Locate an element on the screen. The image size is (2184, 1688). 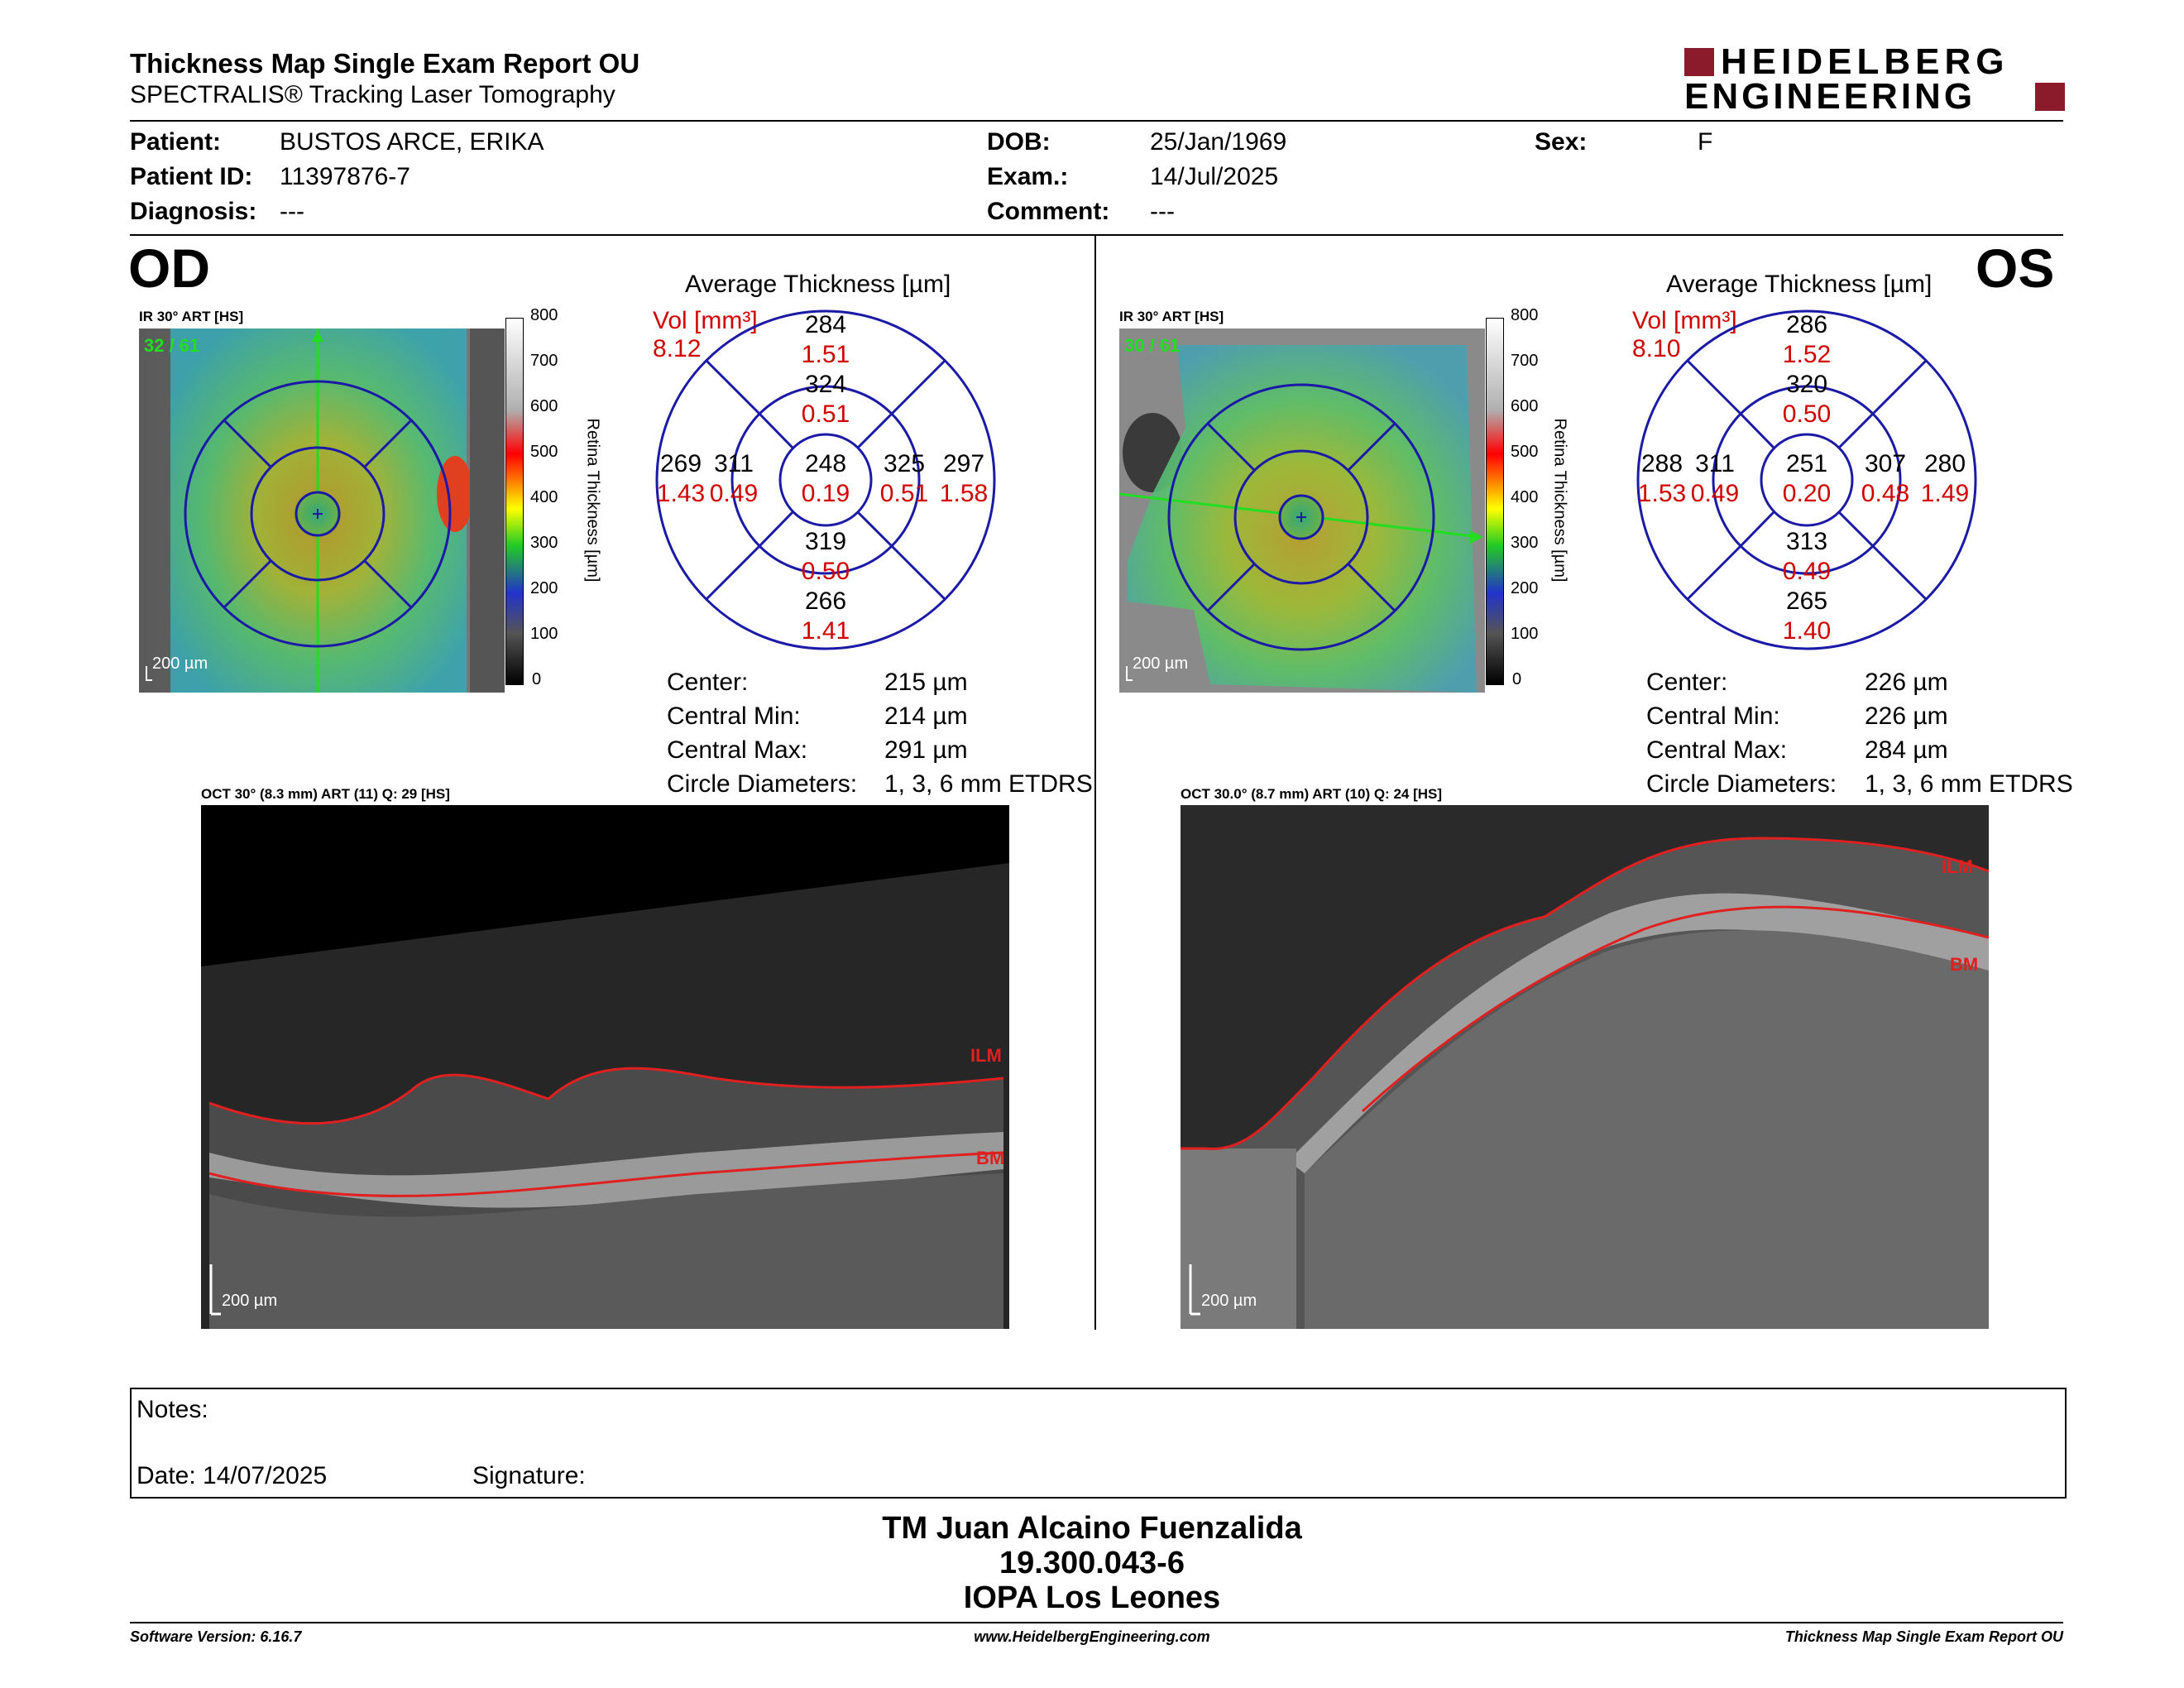
patient-label: Patient: is located at coordinates (176, 142).